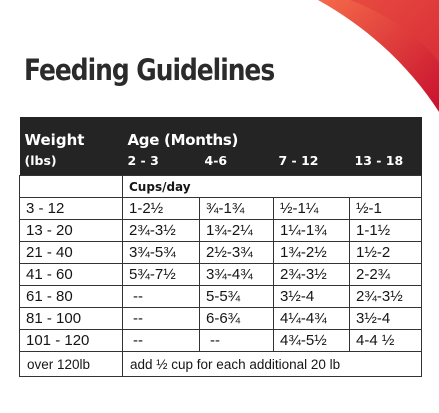  Describe the element at coordinates (311, 162) in the screenshot. I see `age-range-header: 7 - 12` at that location.